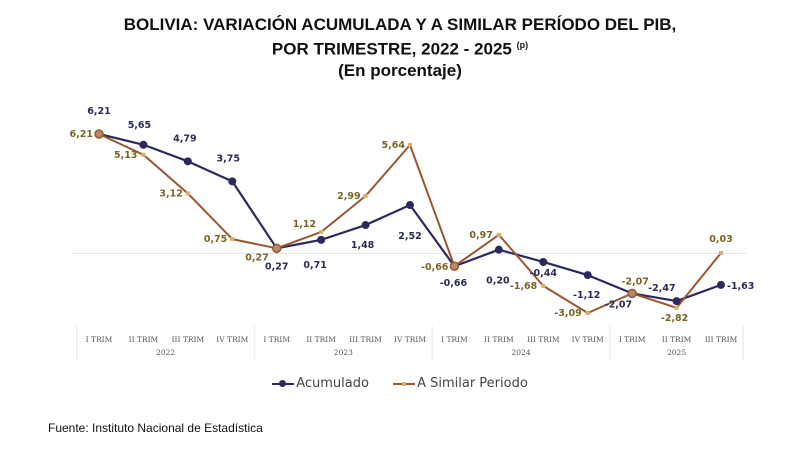 The height and width of the screenshot is (450, 800). What do you see at coordinates (165, 352) in the screenshot?
I see `axis-year-label: 2022` at bounding box center [165, 352].